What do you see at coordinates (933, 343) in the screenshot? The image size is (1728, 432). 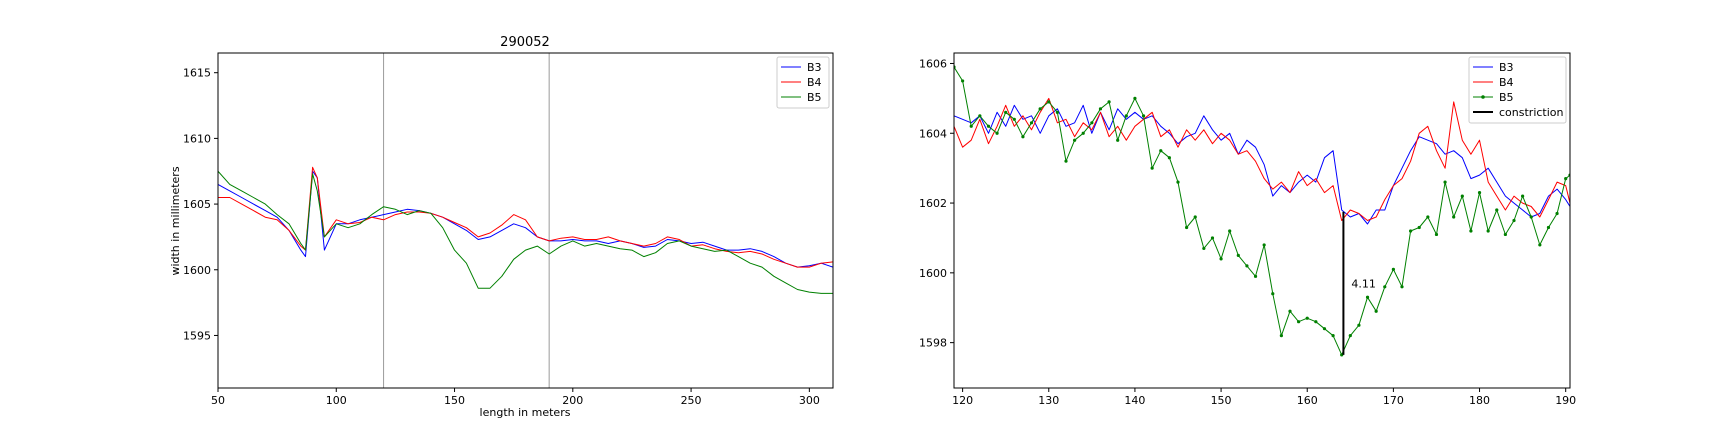 I see `right-plot-ytick-label: 1598` at bounding box center [933, 343].